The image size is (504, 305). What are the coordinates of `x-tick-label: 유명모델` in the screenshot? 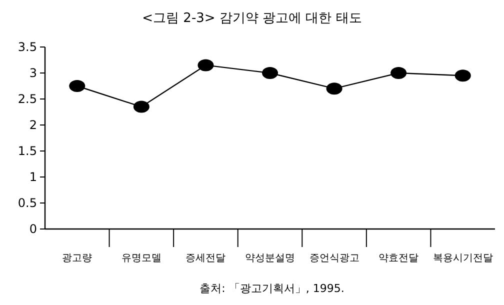 It's located at (141, 258).